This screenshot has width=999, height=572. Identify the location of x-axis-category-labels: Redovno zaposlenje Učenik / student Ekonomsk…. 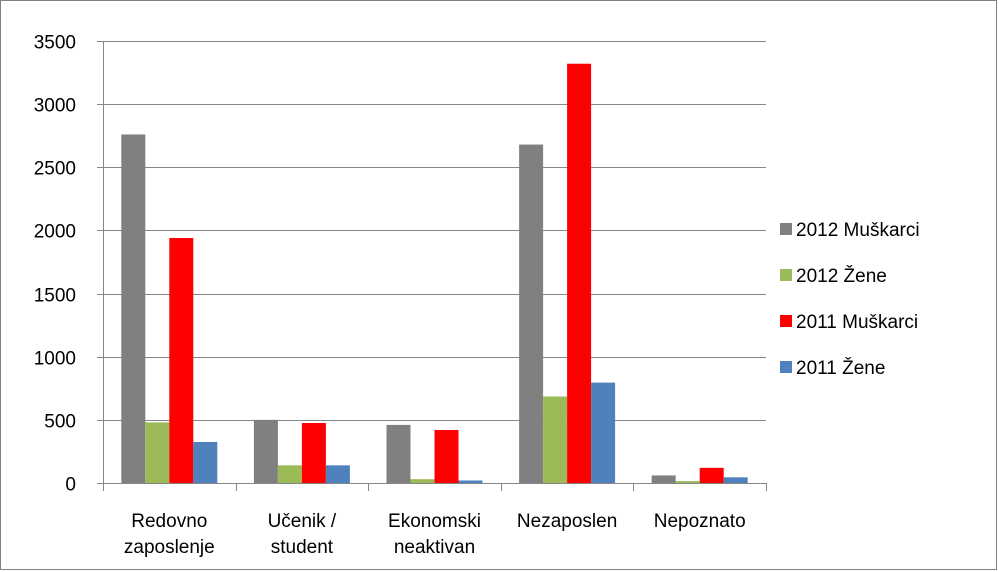
(435, 534).